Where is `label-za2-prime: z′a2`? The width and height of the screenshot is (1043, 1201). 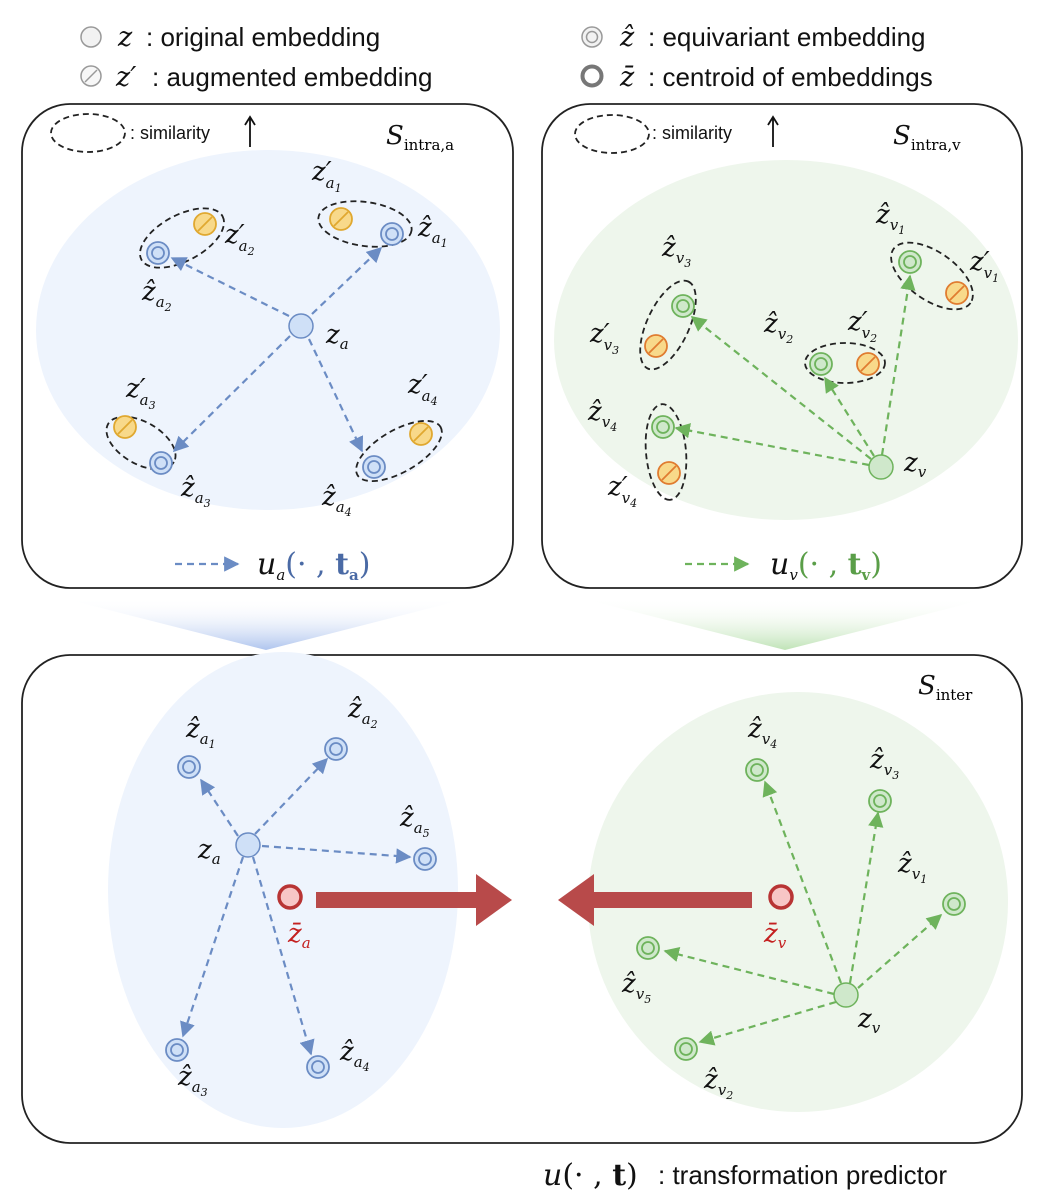 label-za2-prime: z′a2 is located at coordinates (239, 239).